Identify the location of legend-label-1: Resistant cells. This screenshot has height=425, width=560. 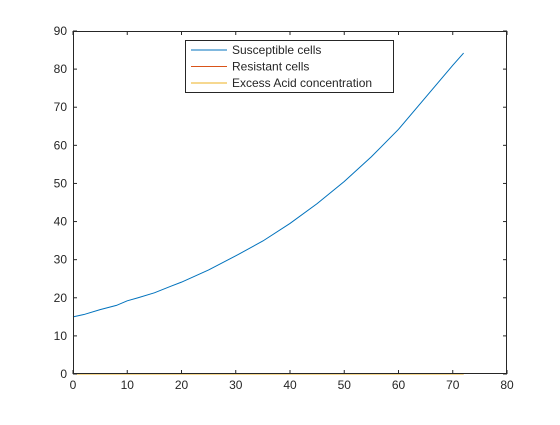
(270, 67).